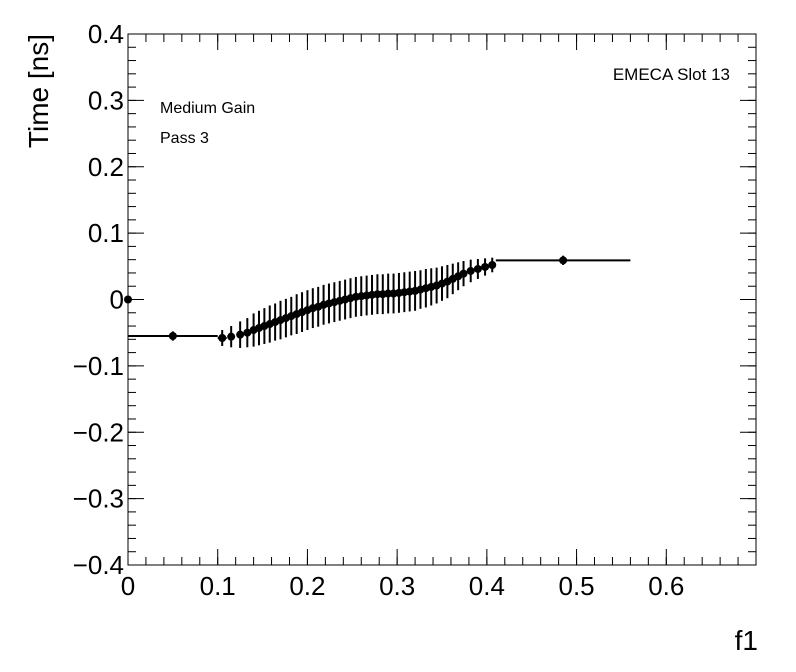 The image size is (796, 672). I want to click on y-tick-label: 0.3, so click(106, 100).